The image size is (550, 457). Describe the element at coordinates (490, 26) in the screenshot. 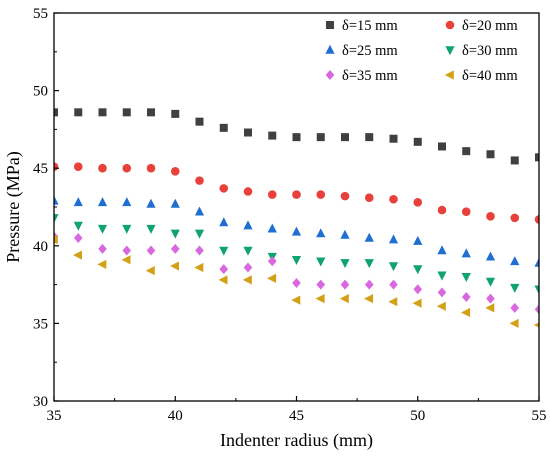

I see `legend-label: δ=20 mm` at that location.